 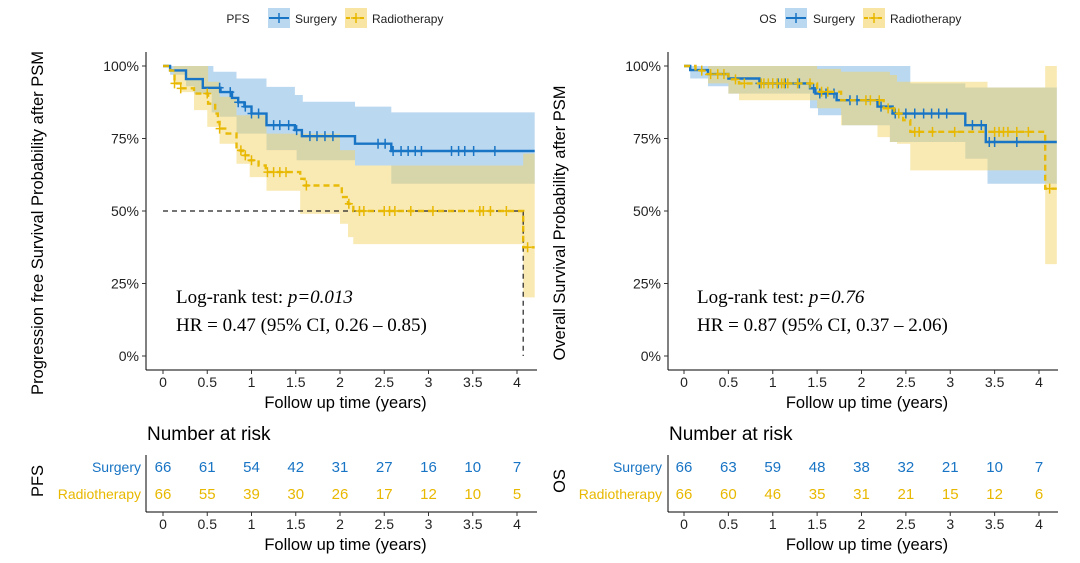 I want to click on risk-x-tick-label: 0.5, so click(x=208, y=524).